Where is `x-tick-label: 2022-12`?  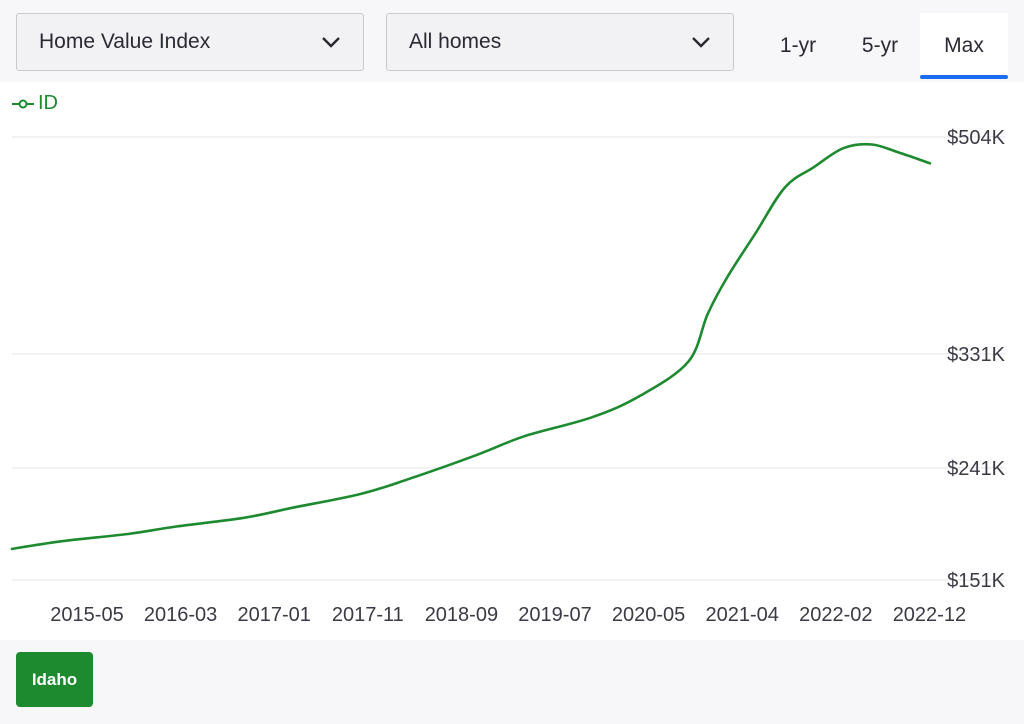 x-tick-label: 2022-12 is located at coordinates (929, 615).